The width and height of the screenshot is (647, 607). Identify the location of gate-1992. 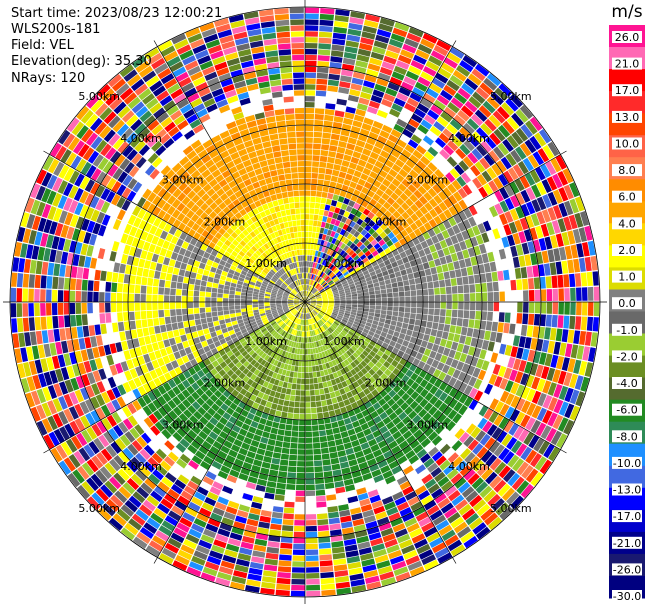
(385, 357).